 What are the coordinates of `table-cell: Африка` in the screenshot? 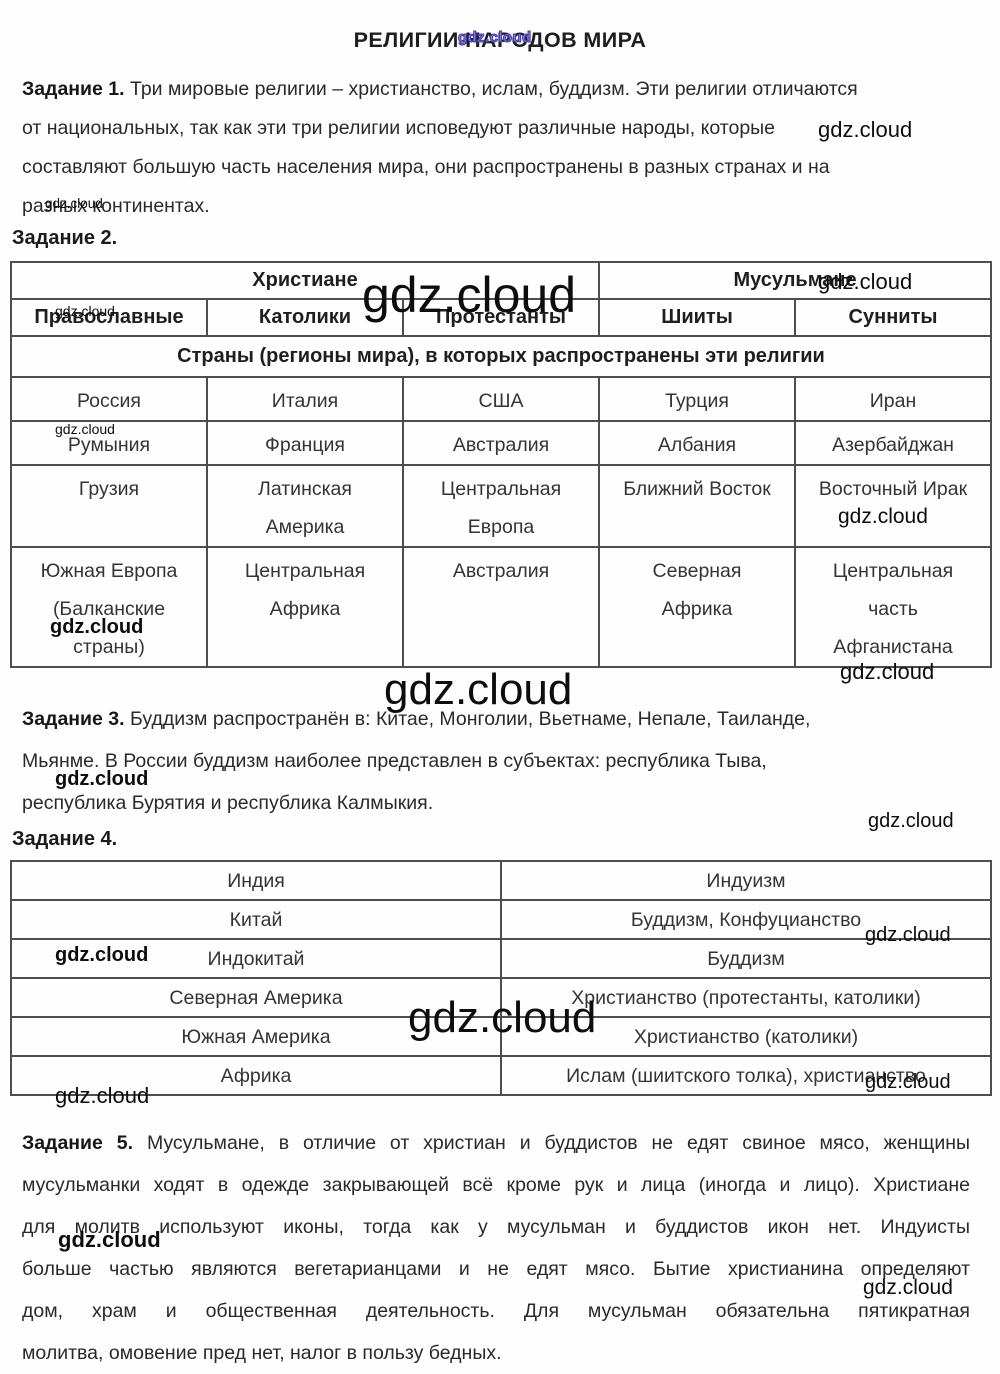 It's located at (256, 1075).